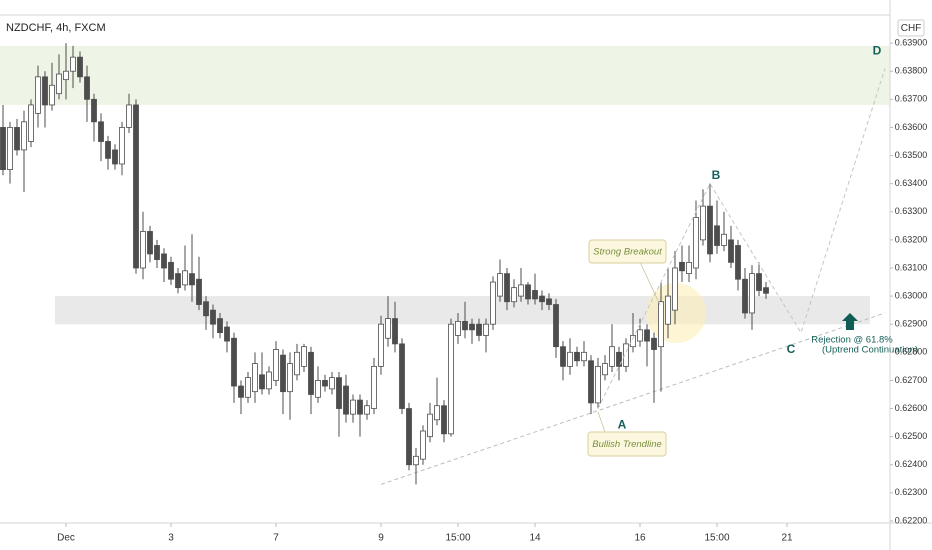 The image size is (932, 550). I want to click on up-arrow, so click(850, 321).